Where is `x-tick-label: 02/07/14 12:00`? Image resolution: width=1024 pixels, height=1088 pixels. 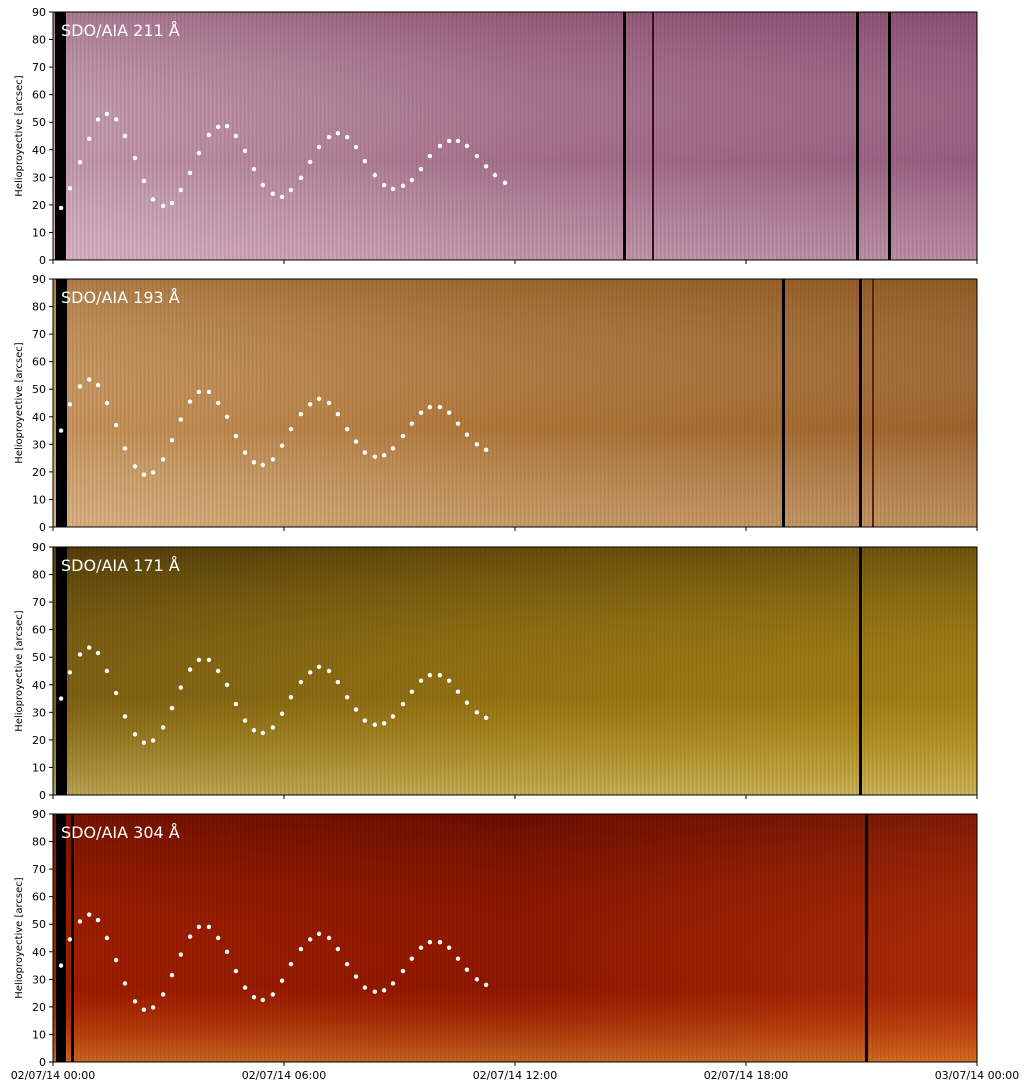
x-tick-label: 02/07/14 12:00 is located at coordinates (515, 1075).